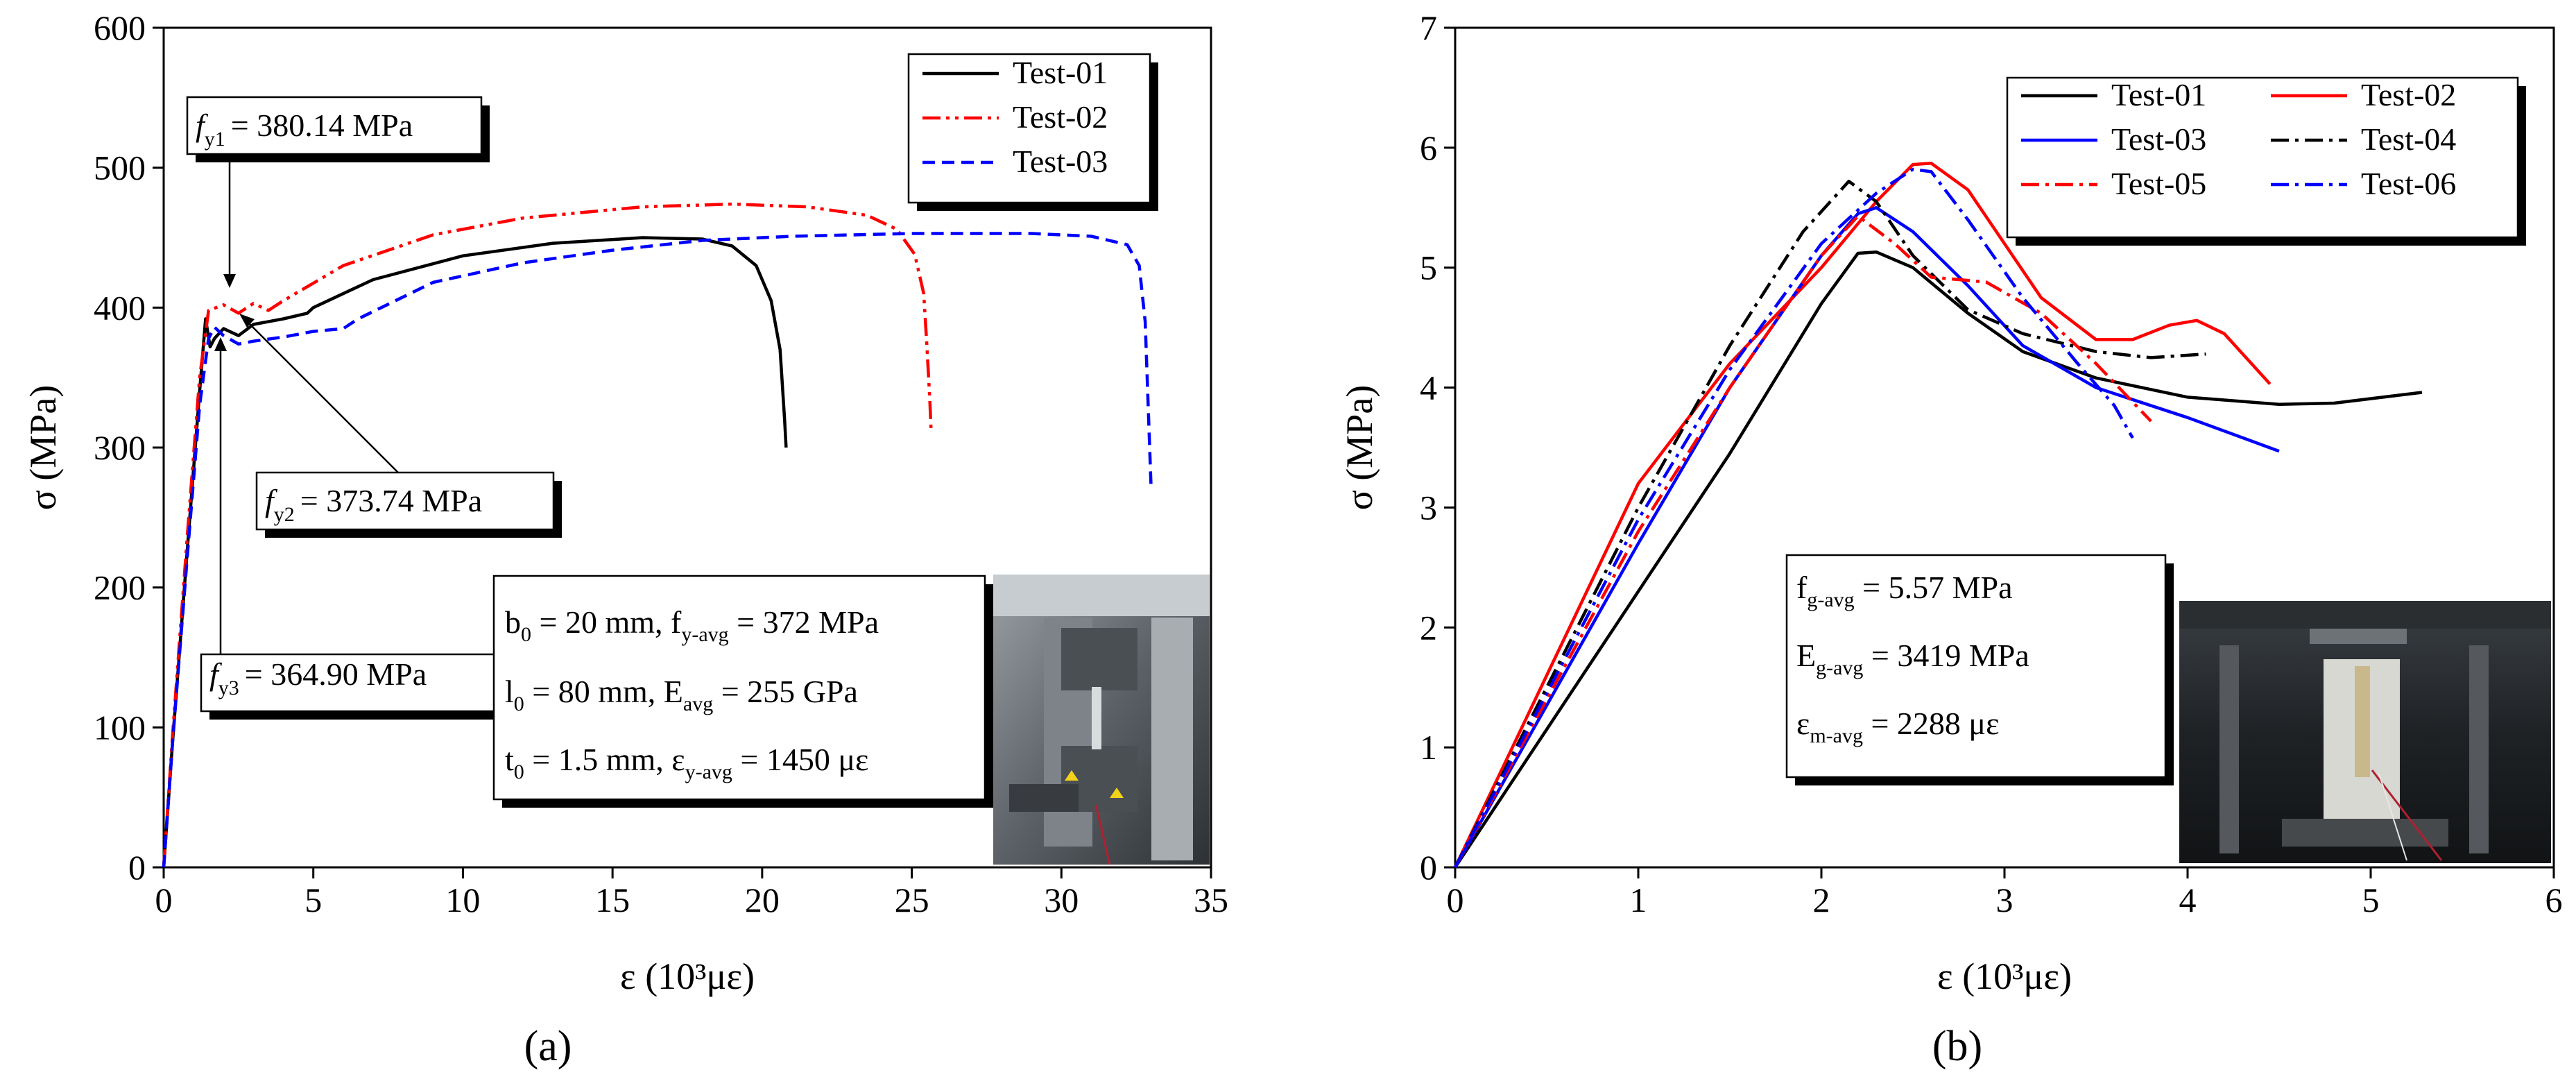 Image resolution: width=2576 pixels, height=1088 pixels. What do you see at coordinates (2554, 900) in the screenshot?
I see `x-tick-label: 6` at bounding box center [2554, 900].